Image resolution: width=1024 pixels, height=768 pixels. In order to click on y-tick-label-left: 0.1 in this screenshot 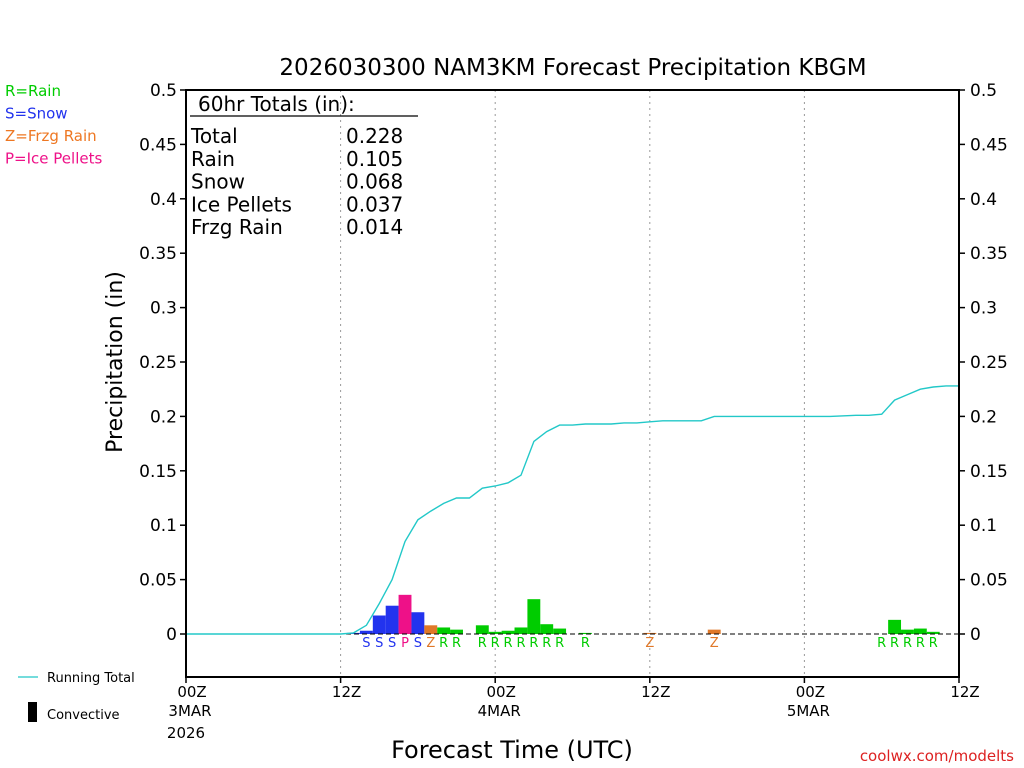, I will do `click(163, 526)`.